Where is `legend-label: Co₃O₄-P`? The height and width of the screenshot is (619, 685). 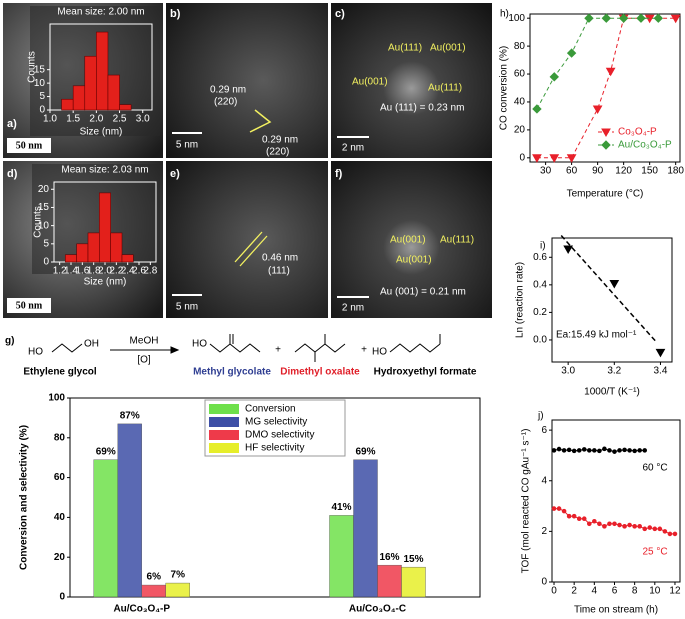
legend-label: Co₃O₄-P is located at coordinates (637, 132).